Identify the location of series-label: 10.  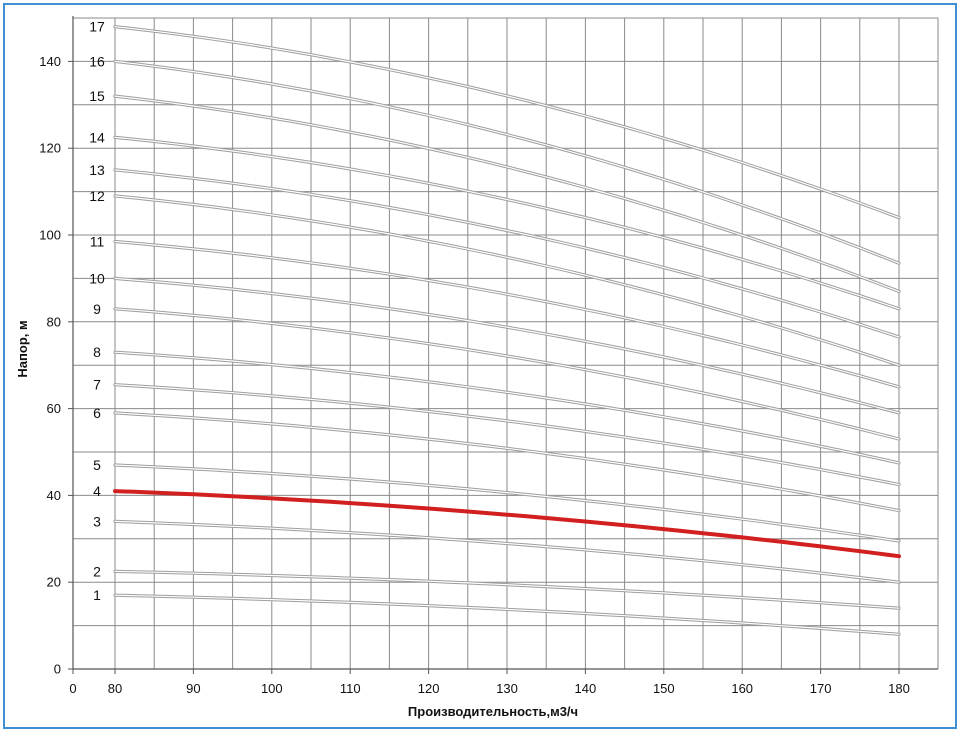
(97, 278).